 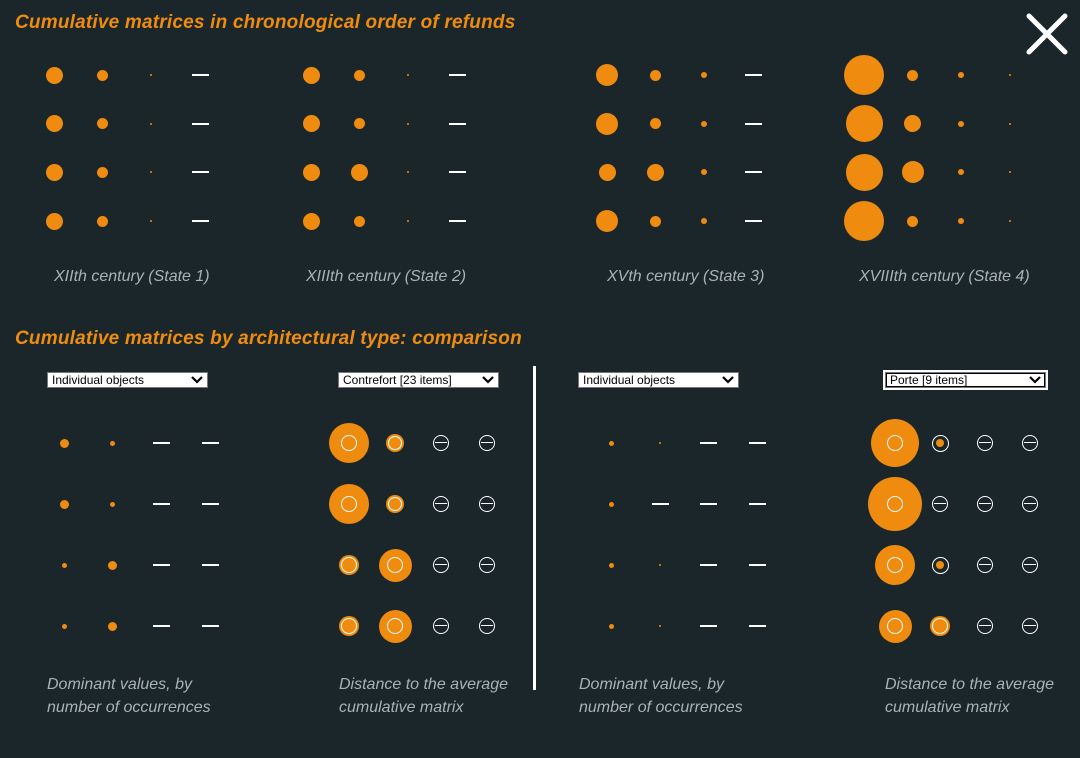 What do you see at coordinates (944, 276) in the screenshot?
I see `matrix-caption-state-4: XVIIIth century (State 4)` at bounding box center [944, 276].